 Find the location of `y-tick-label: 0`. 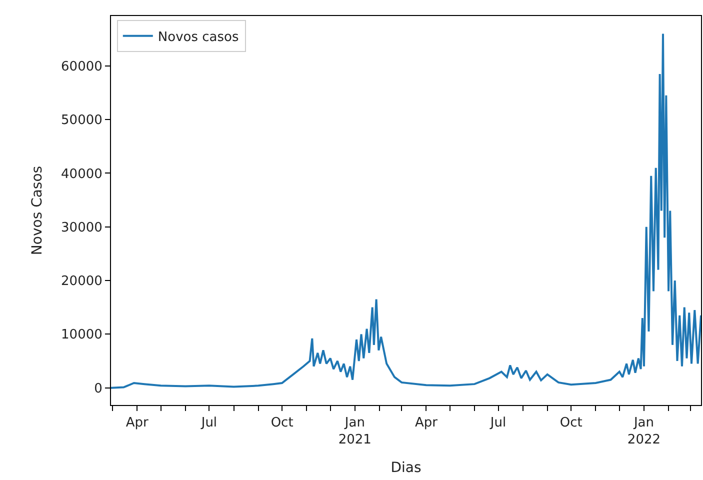

y-tick-label: 0 is located at coordinates (98, 388).